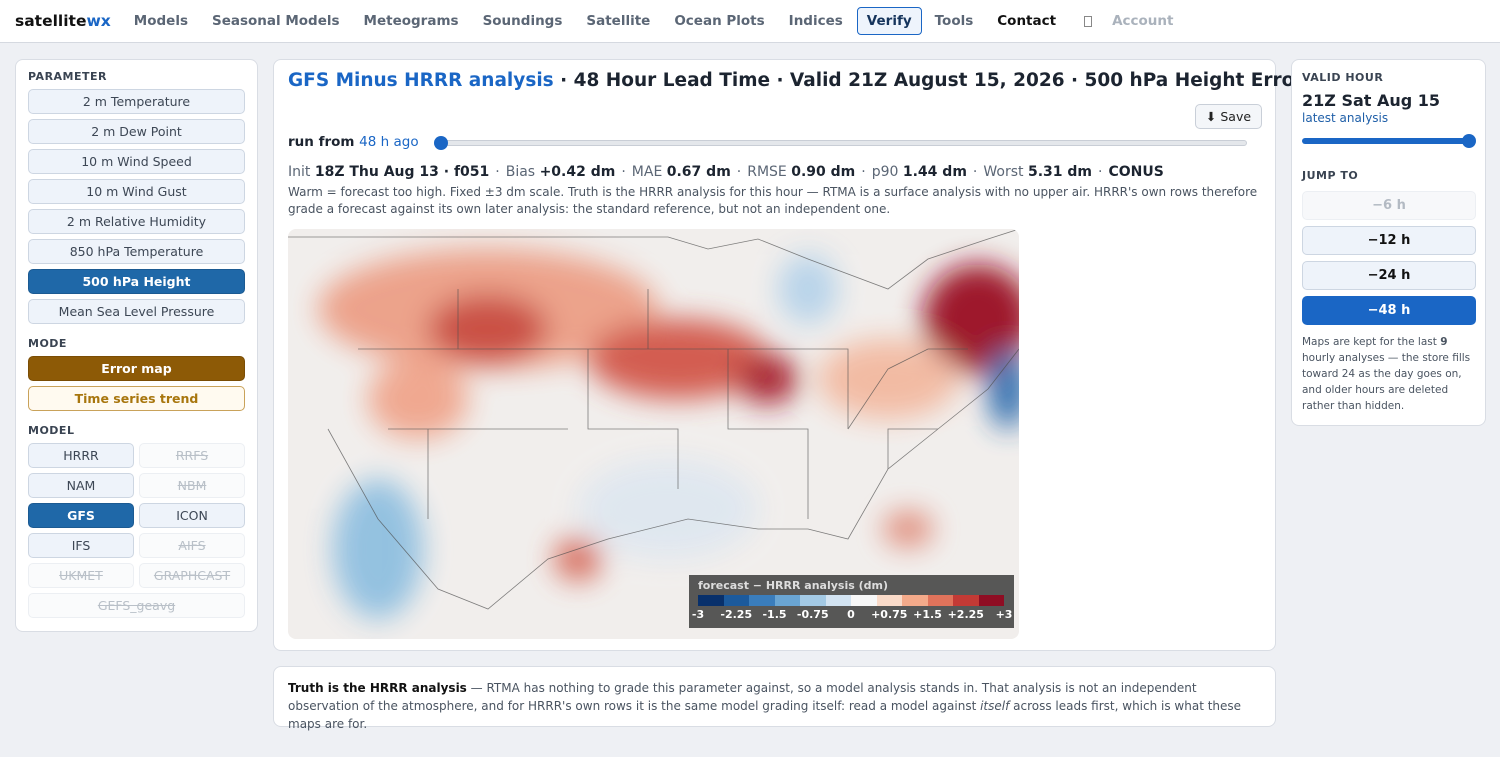 The width and height of the screenshot is (1500, 757). I want to click on colorbar-tick-label: -1.5, so click(774, 614).